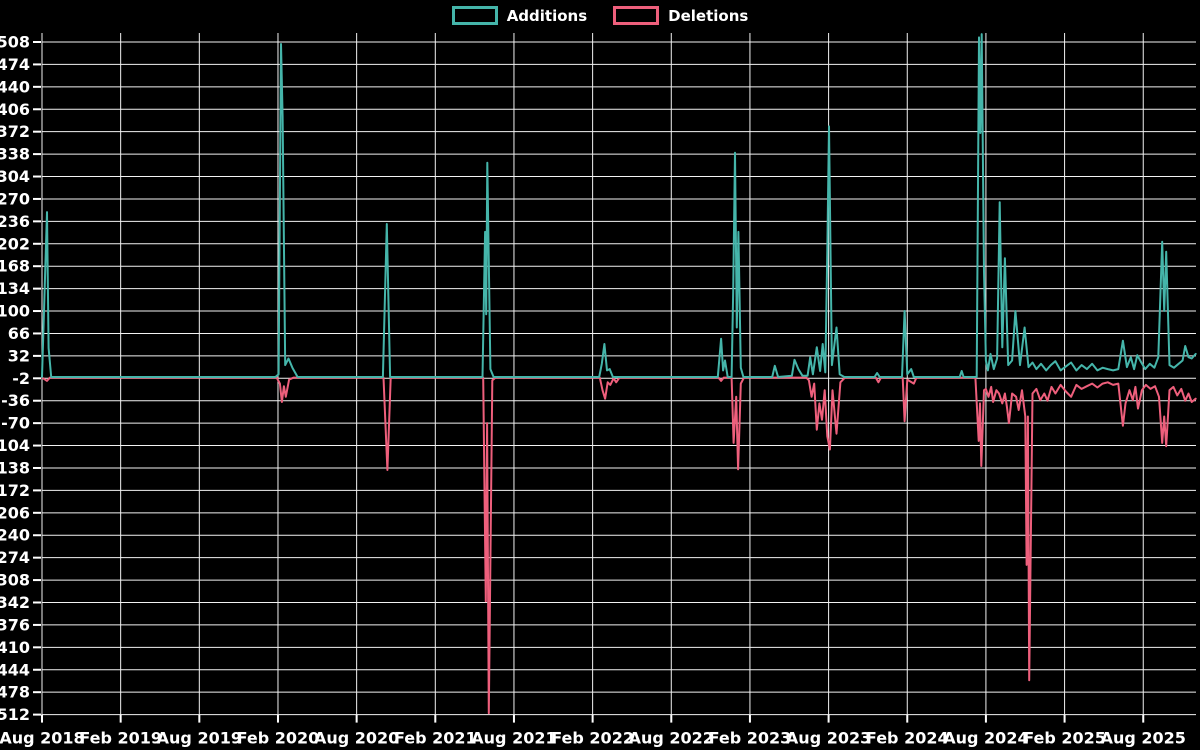  Describe the element at coordinates (15, 647) in the screenshot. I see `y-tick-label: -410` at that location.